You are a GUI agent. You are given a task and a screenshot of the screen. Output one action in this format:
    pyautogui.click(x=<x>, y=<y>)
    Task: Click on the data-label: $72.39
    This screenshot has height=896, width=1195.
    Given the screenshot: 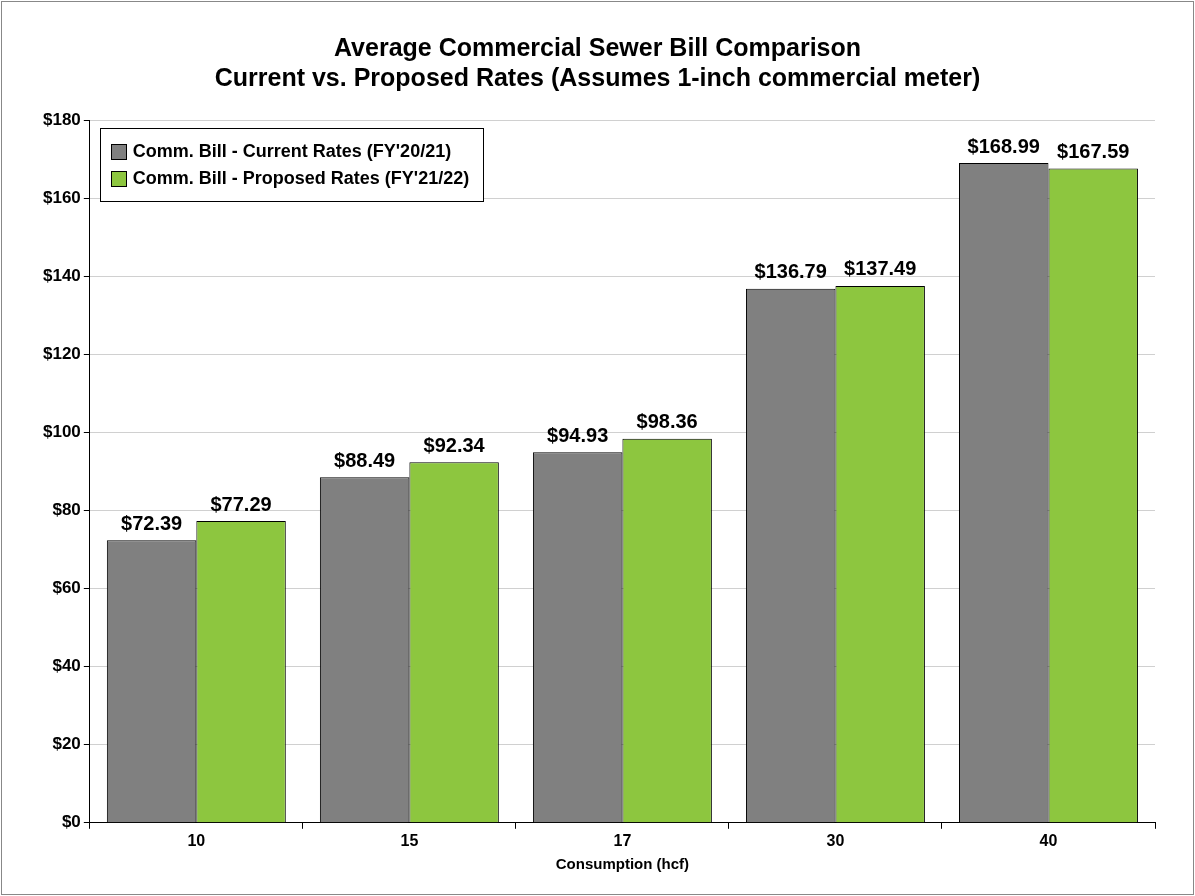 What is the action you would take?
    pyautogui.click(x=152, y=522)
    